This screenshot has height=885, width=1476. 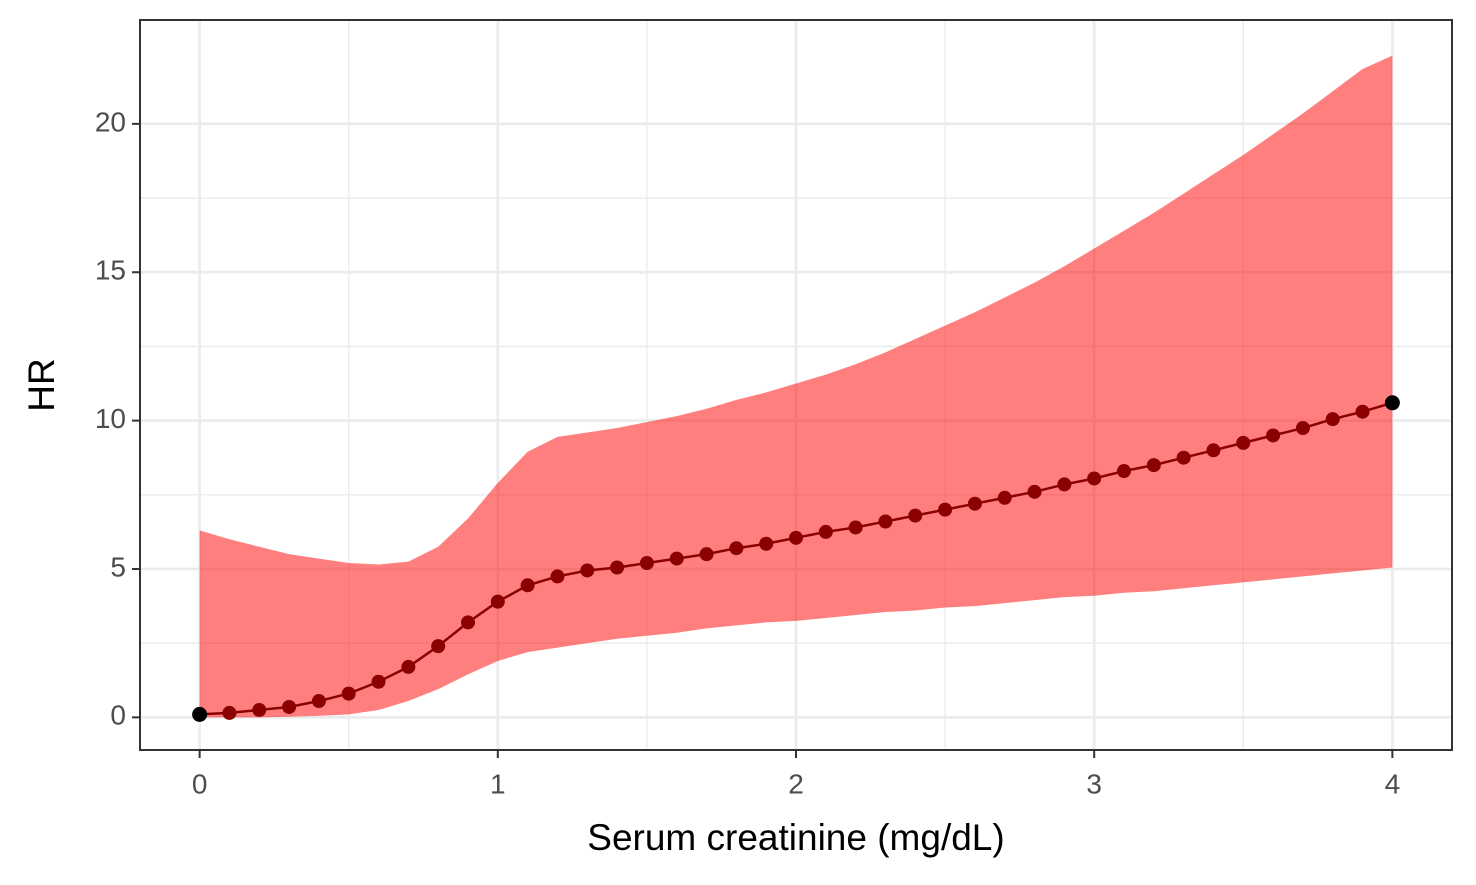 What do you see at coordinates (1094, 783) in the screenshot?
I see `x-tick-label: 3` at bounding box center [1094, 783].